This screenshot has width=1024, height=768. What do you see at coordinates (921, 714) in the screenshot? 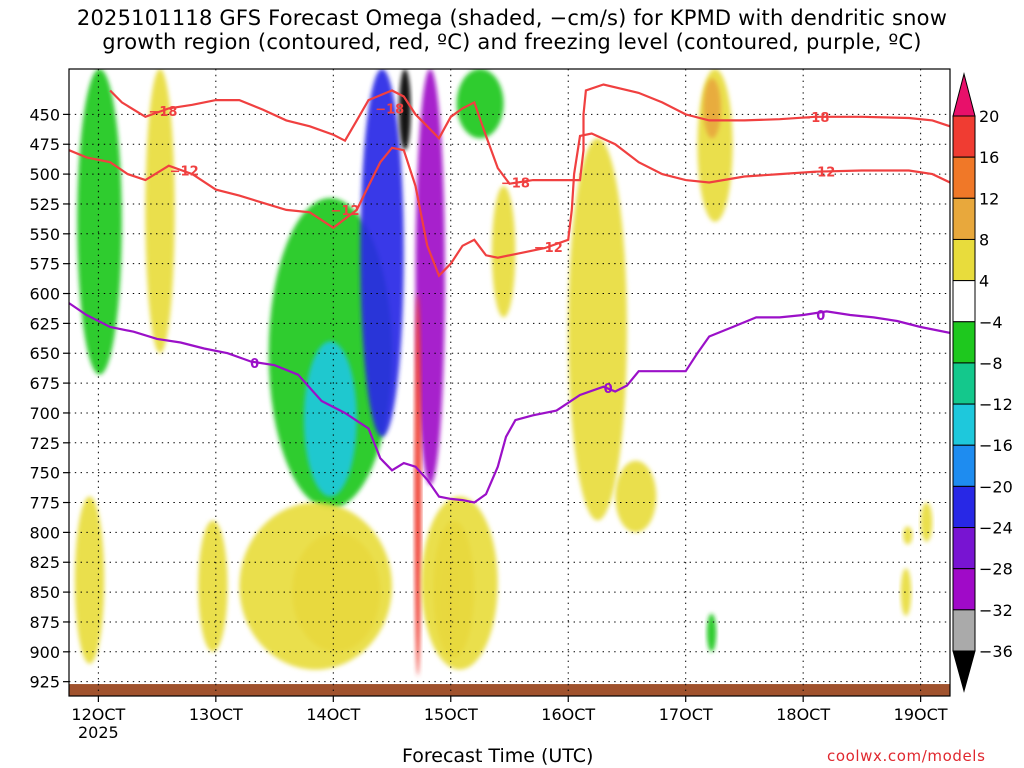
I see `x-tick-label-19OCT: 19OCT` at bounding box center [921, 714].